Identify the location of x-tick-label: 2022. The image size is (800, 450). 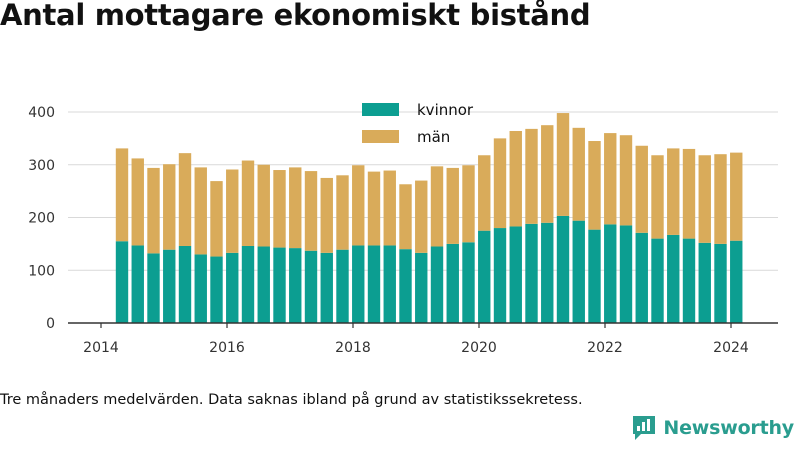
(605, 348).